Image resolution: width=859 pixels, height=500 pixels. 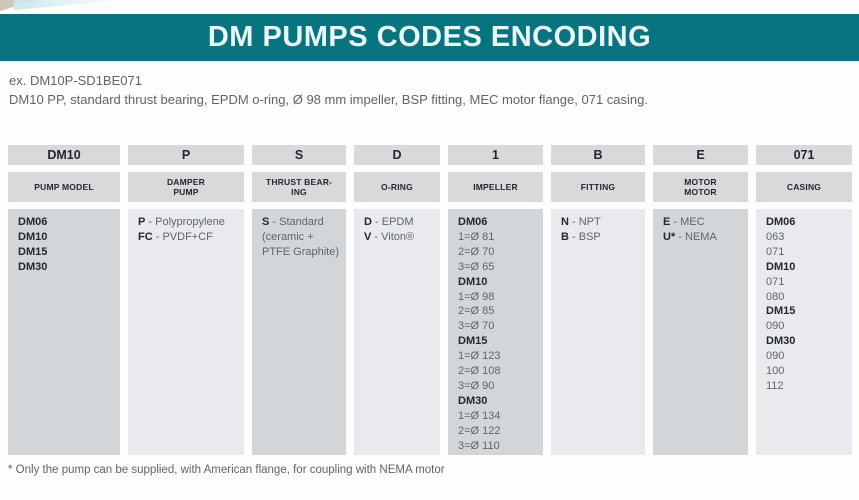 I want to click on code-entry: 063, so click(x=775, y=236).